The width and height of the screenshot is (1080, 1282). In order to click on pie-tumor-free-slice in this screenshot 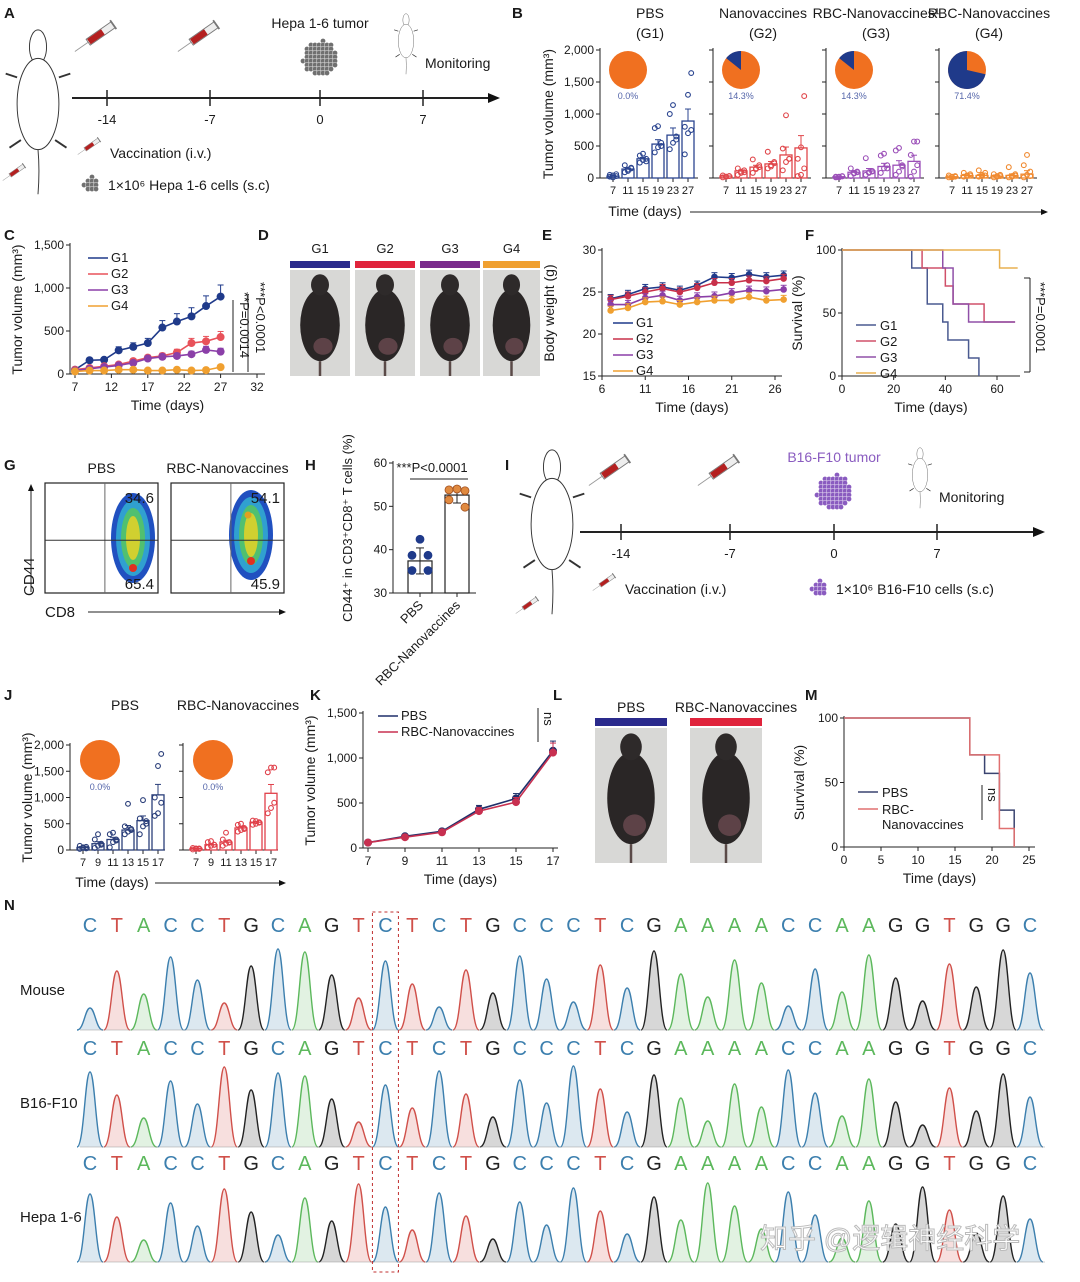, I will do `click(846, 60)`.